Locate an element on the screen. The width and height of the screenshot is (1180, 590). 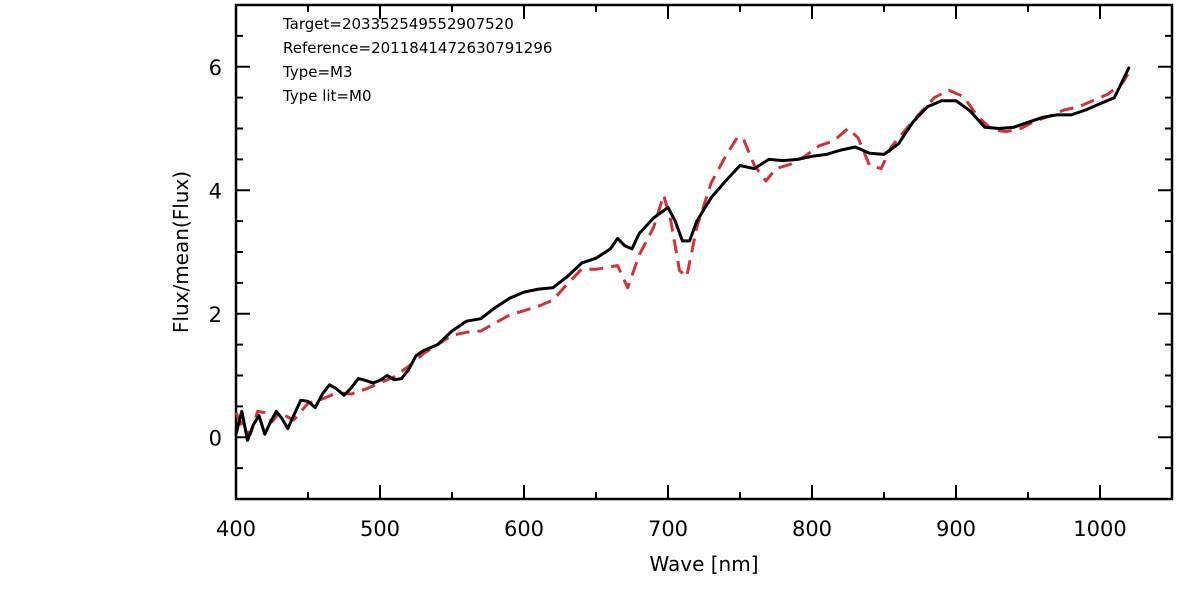
y-tick-label: 6 is located at coordinates (215, 68).